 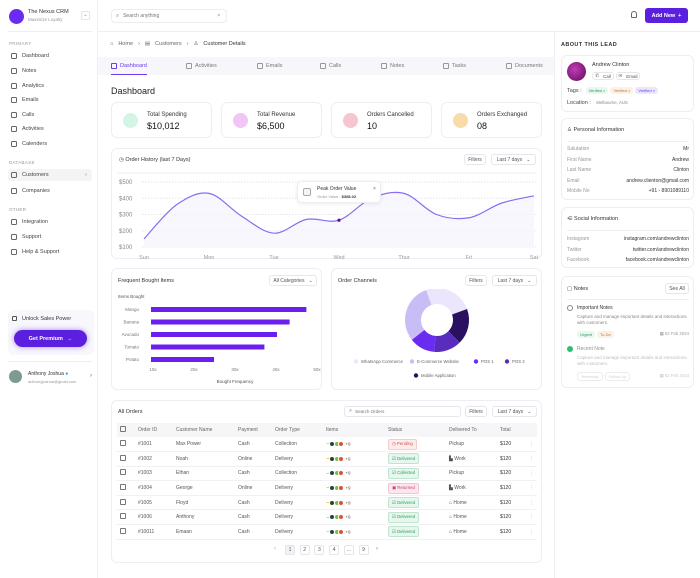 What do you see at coordinates (377, 549) in the screenshot?
I see `next-page-button: ›` at bounding box center [377, 549].